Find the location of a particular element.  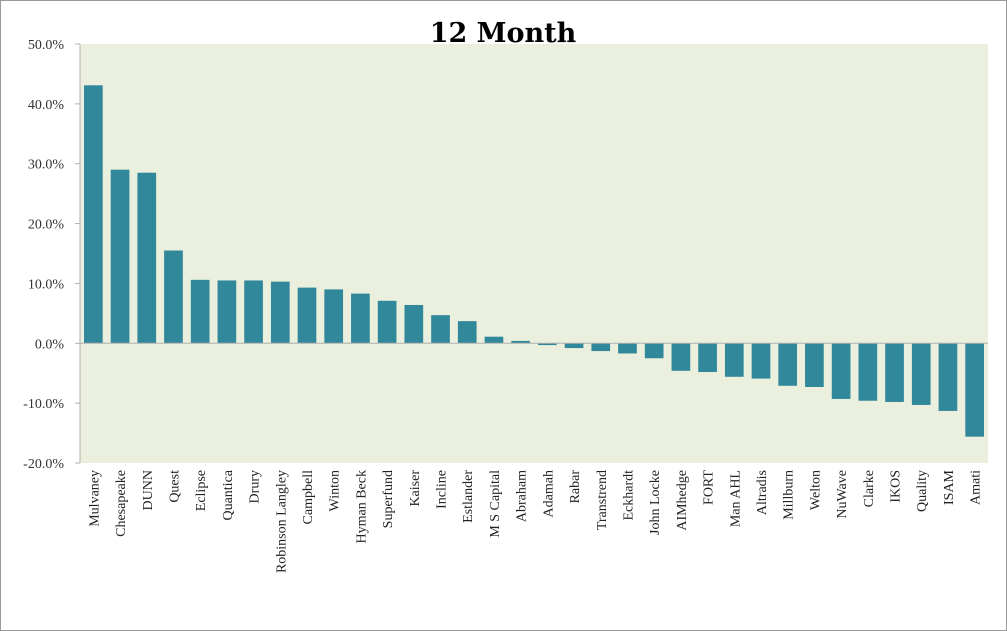

x-tick-label: Mulvaney is located at coordinates (94, 498).